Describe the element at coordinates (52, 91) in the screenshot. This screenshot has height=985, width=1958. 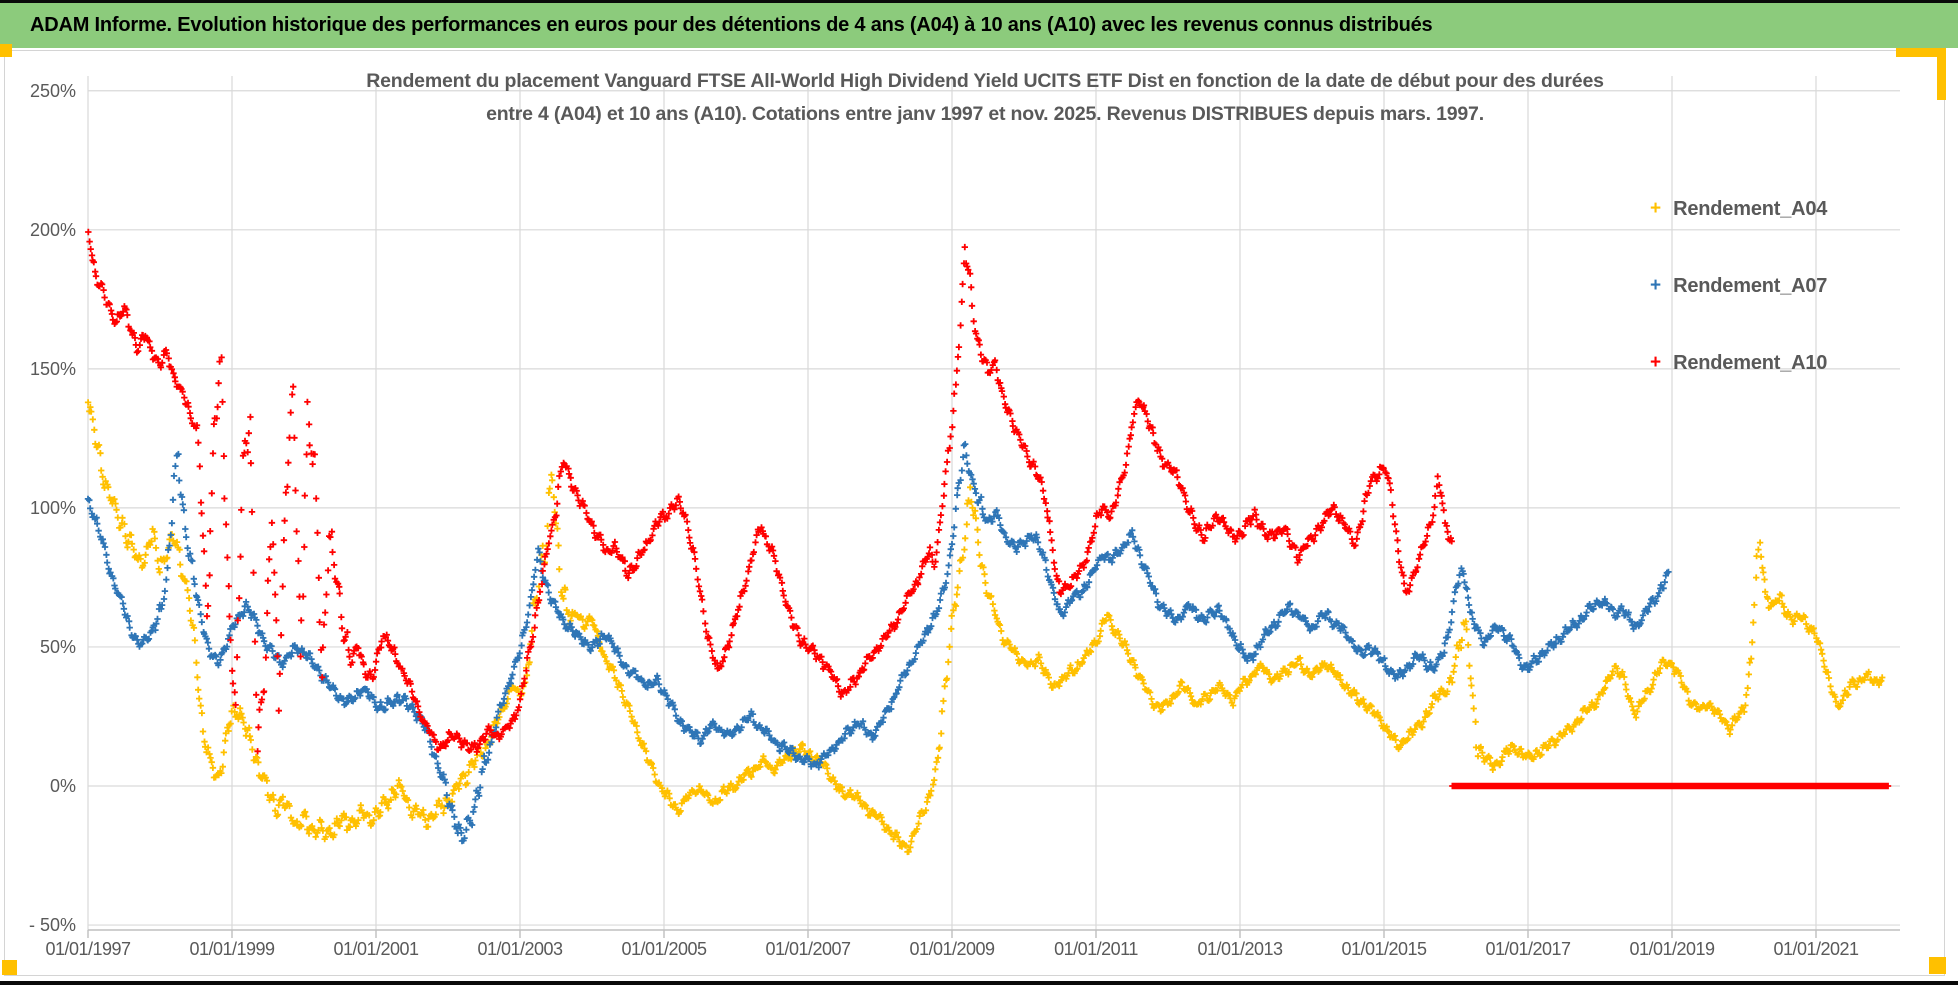
I see `y-axis-label-250: 250%` at that location.